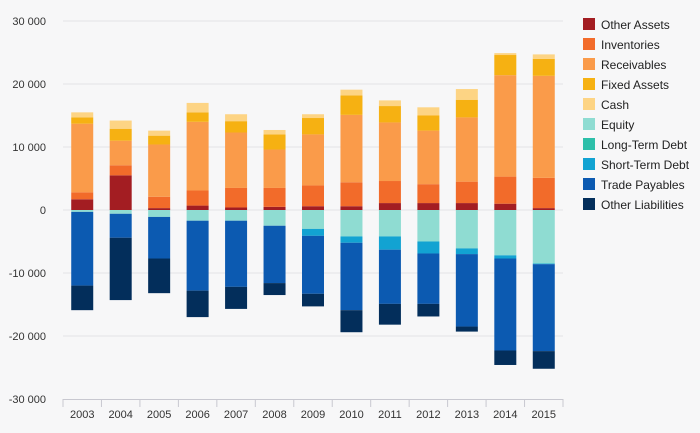  What do you see at coordinates (505, 126) in the screenshot?
I see `bar-receivables-2014` at bounding box center [505, 126].